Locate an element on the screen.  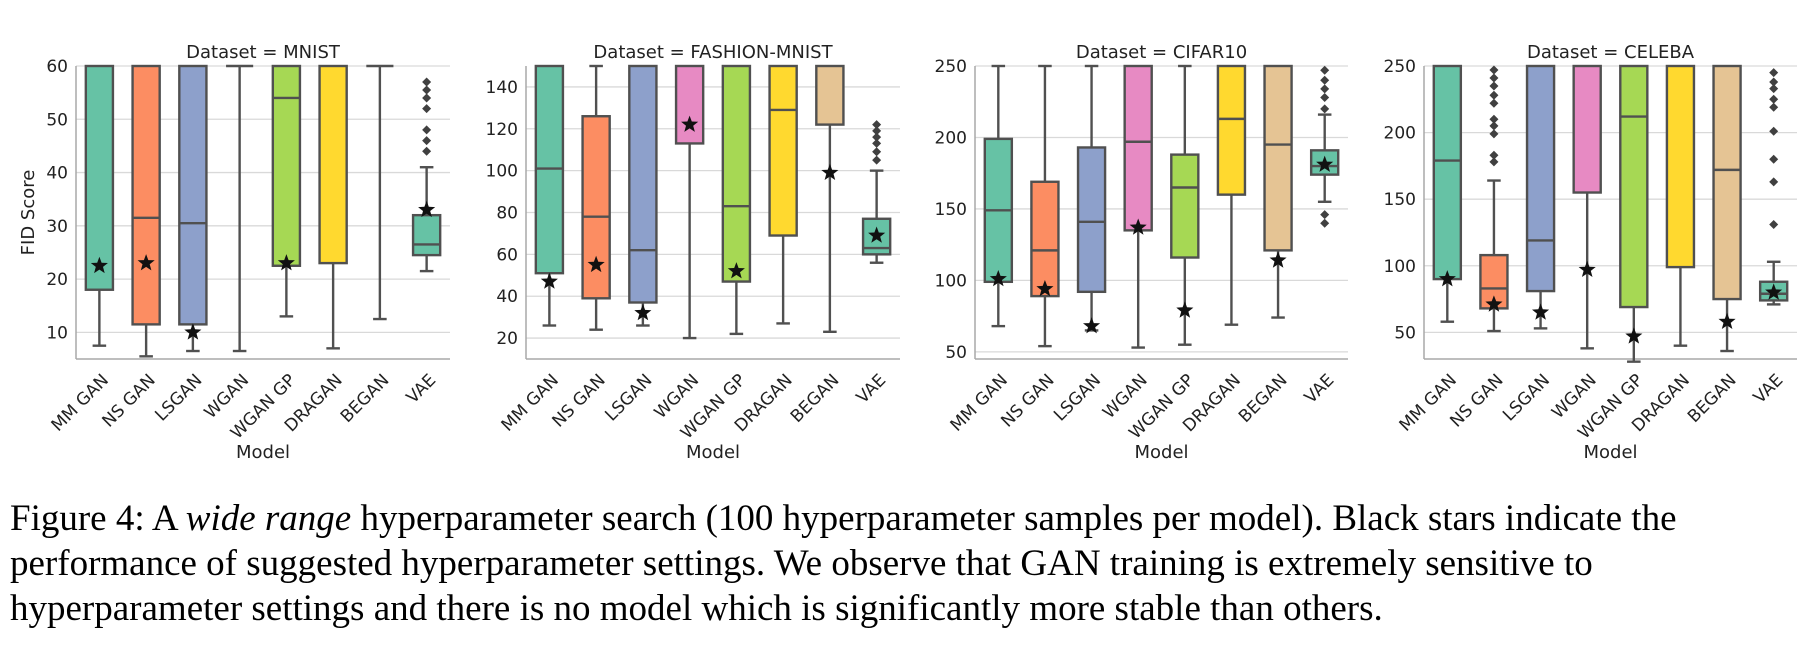
x-tick-label: BEGAN is located at coordinates (815, 398).